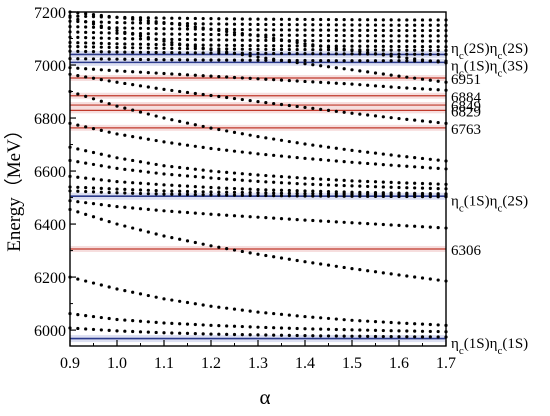 This screenshot has width=550, height=416. Describe the element at coordinates (50, 172) in the screenshot. I see `y-tick-label: 6600` at that location.